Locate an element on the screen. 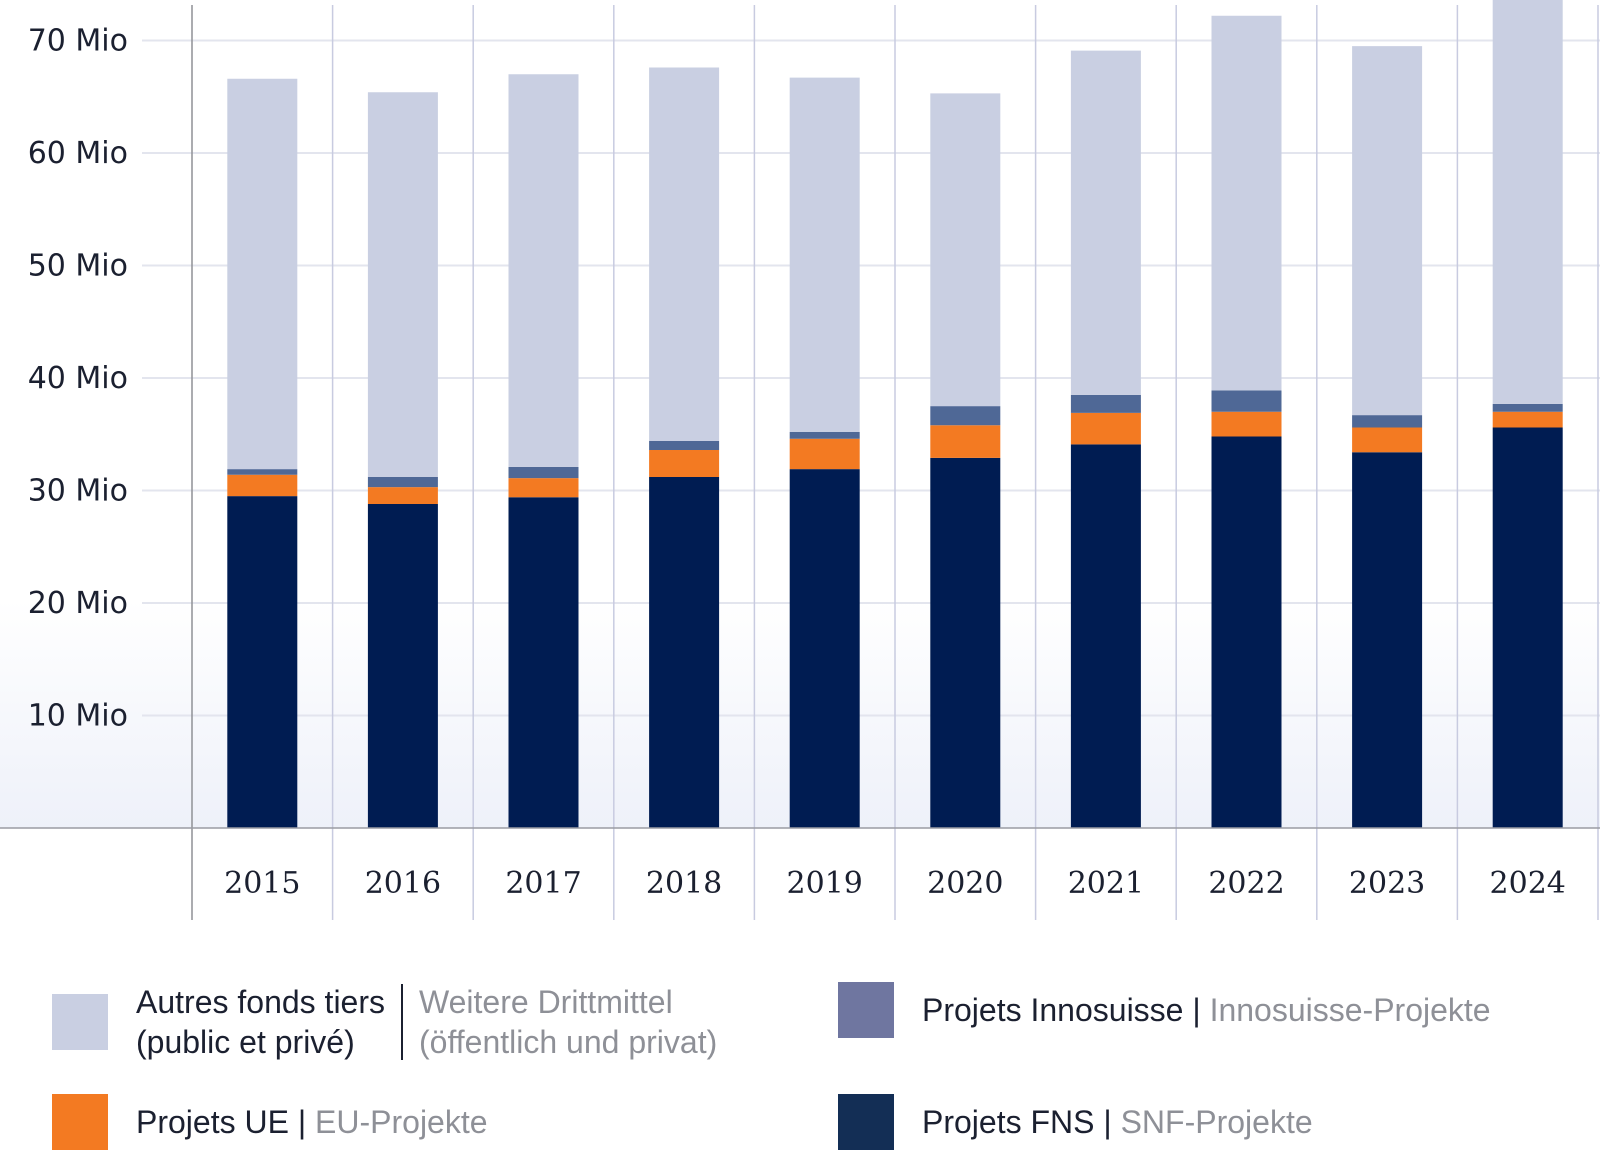 The height and width of the screenshot is (1154, 1600). bar-segment-fns-2015 is located at coordinates (262, 662).